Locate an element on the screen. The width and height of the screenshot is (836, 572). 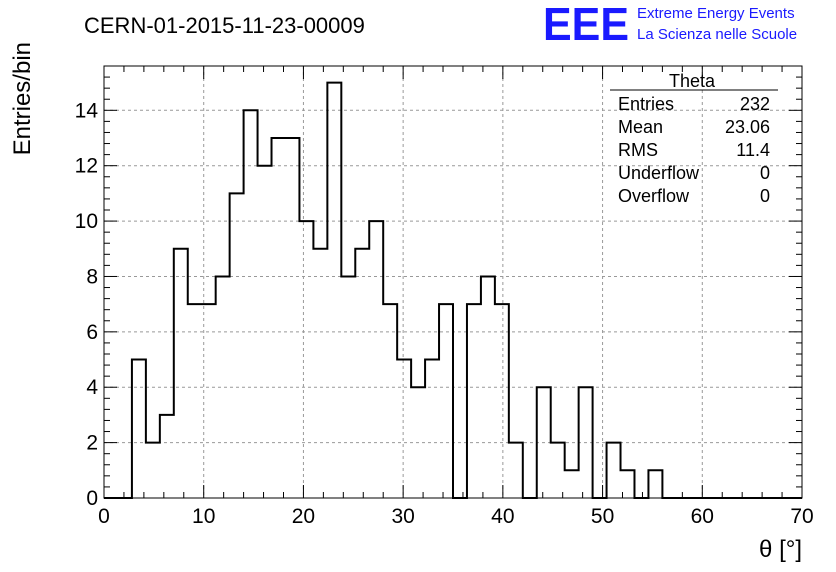
eee-logo: EEE is located at coordinates (586, 25).